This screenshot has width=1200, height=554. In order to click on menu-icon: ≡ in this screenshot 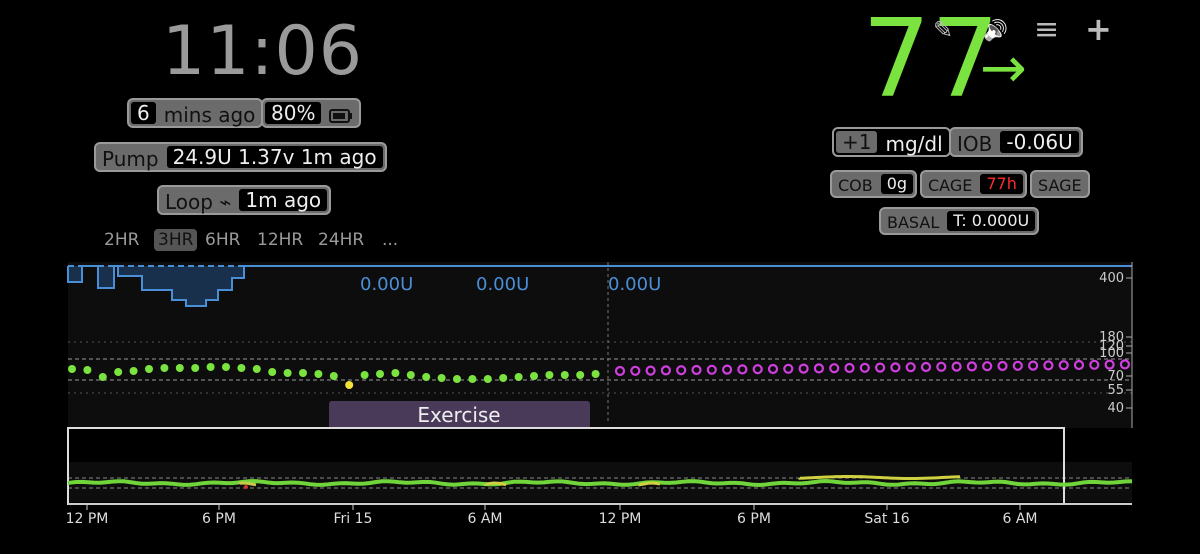, I will do `click(1047, 29)`.